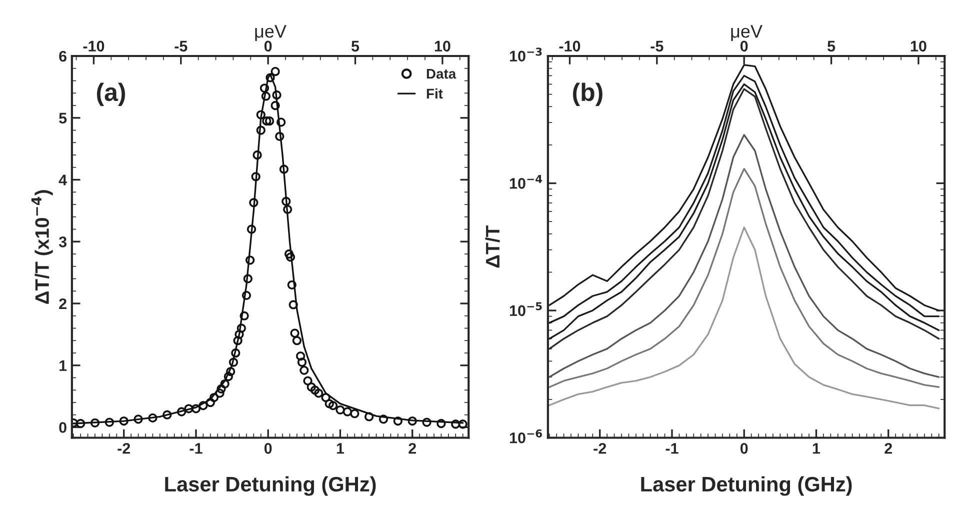  Describe the element at coordinates (63, 118) in the screenshot. I see `y-tick-label: 5` at that location.